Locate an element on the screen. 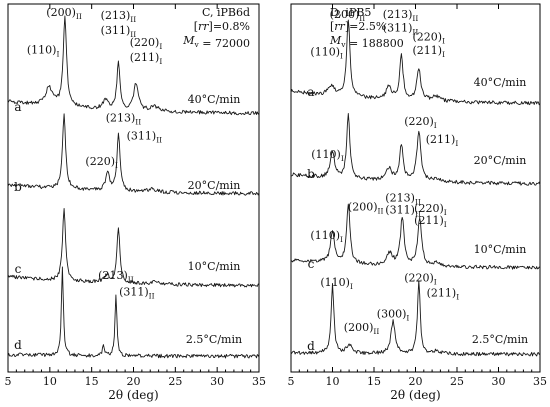 This screenshot has height=407, width=550. sample-info-line: C, iPB6d is located at coordinates (226, 12).